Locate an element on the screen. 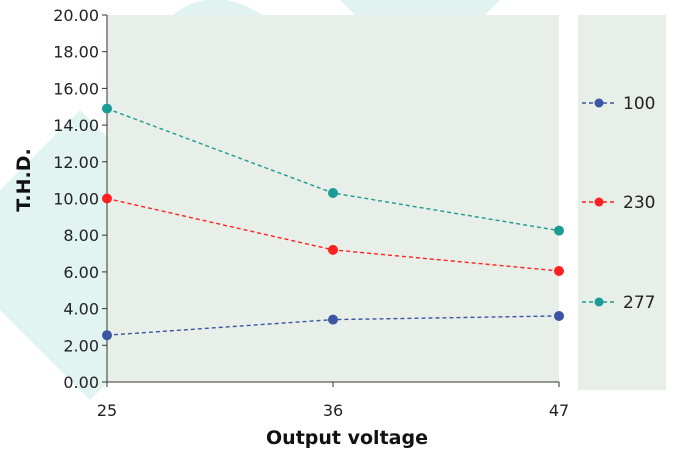  y-tick-label: 4.00 is located at coordinates (81, 309).